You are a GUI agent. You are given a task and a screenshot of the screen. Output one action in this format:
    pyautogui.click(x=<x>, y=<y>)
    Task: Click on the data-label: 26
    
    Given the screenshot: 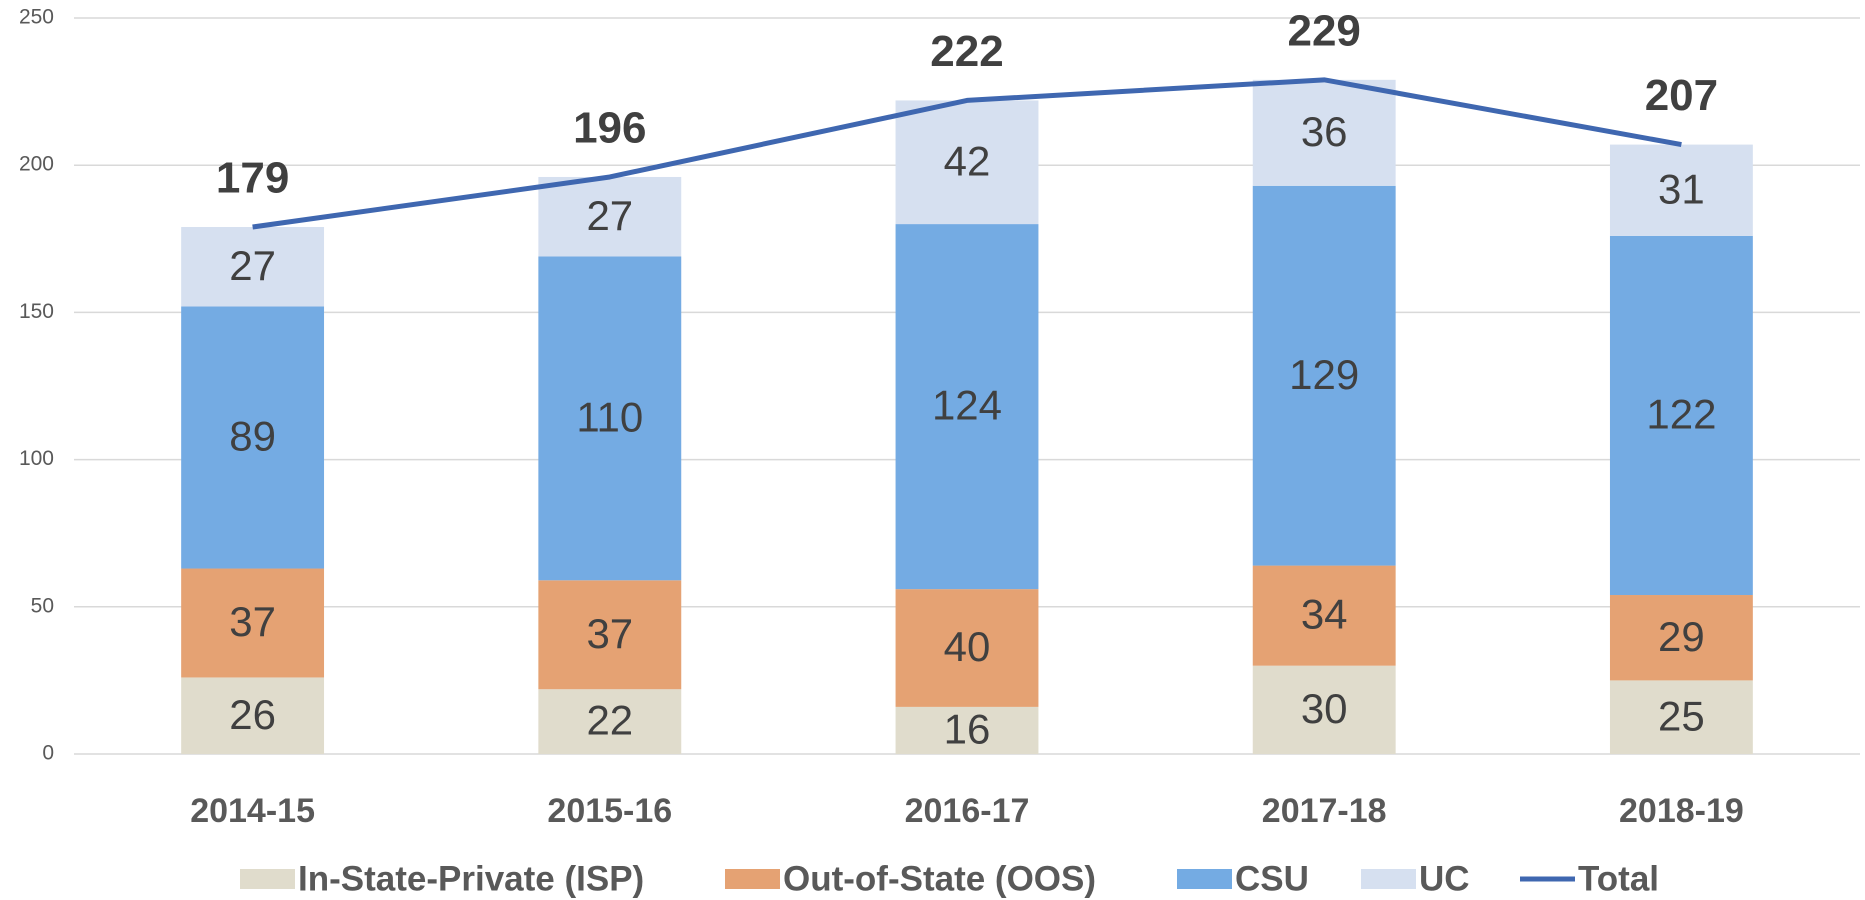 What is the action you would take?
    pyautogui.click(x=252, y=714)
    